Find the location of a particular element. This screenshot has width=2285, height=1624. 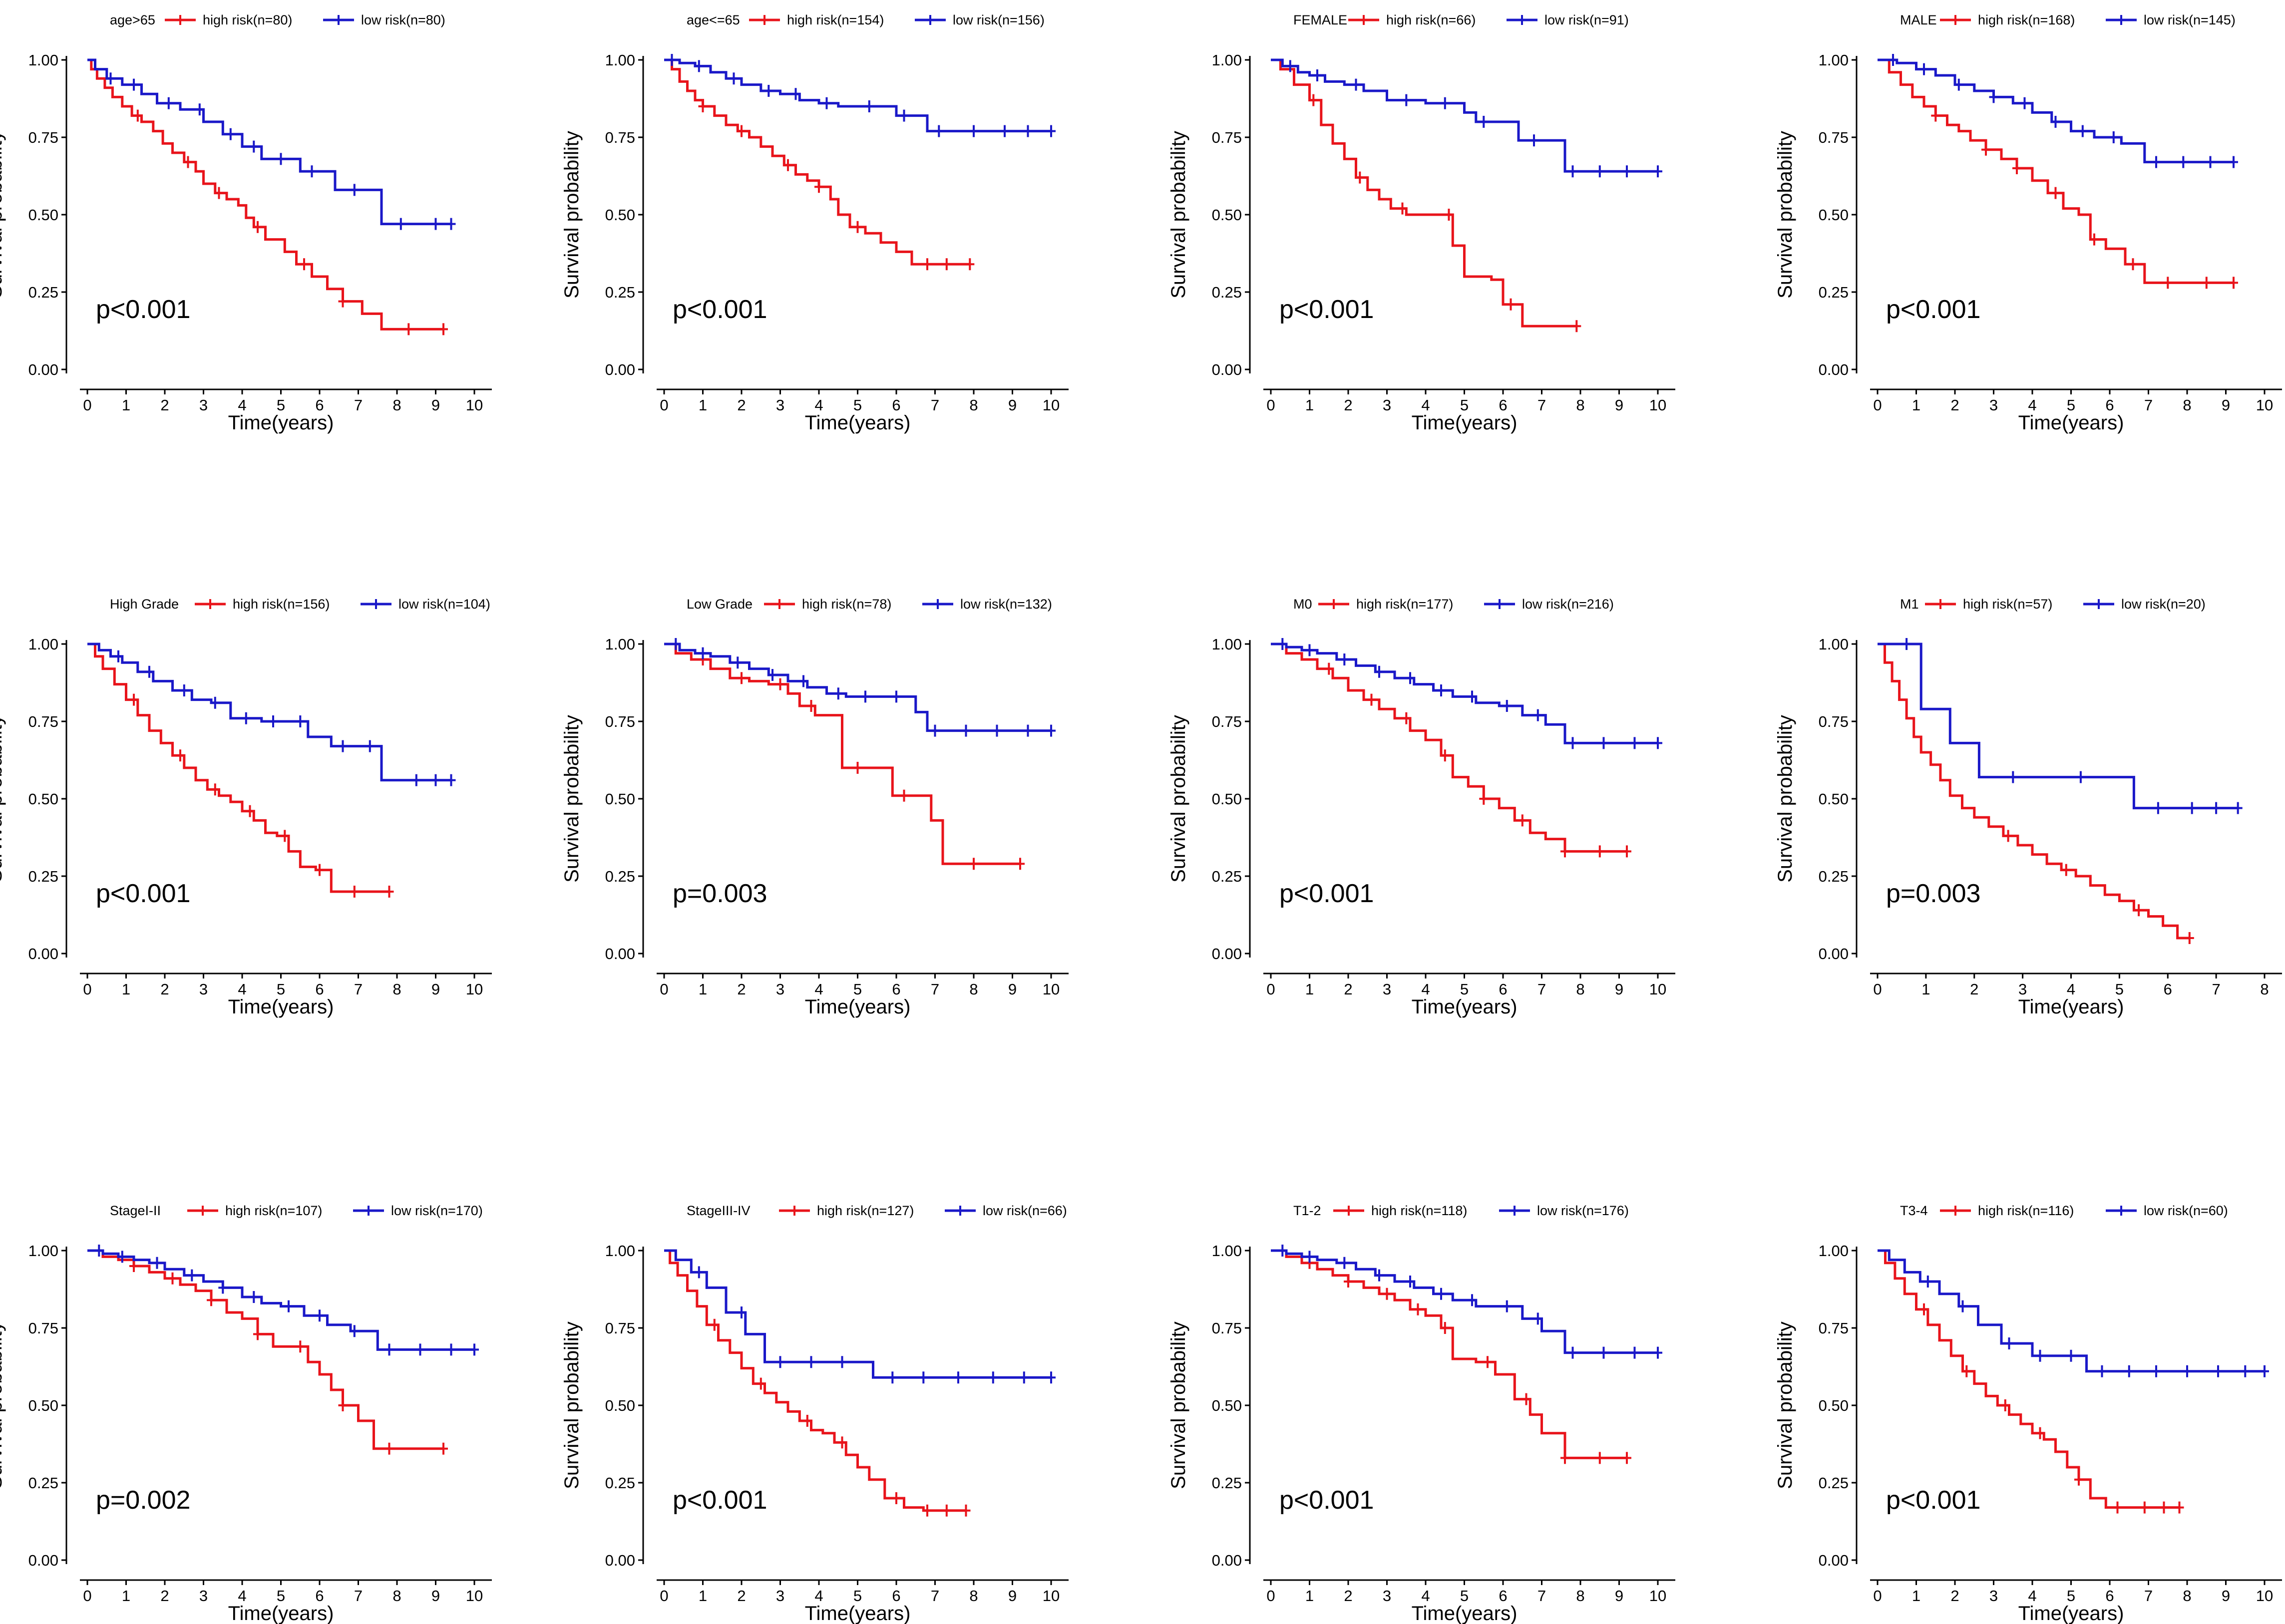

legend-low-risk-label: low risk(n=91) is located at coordinates (1586, 19).